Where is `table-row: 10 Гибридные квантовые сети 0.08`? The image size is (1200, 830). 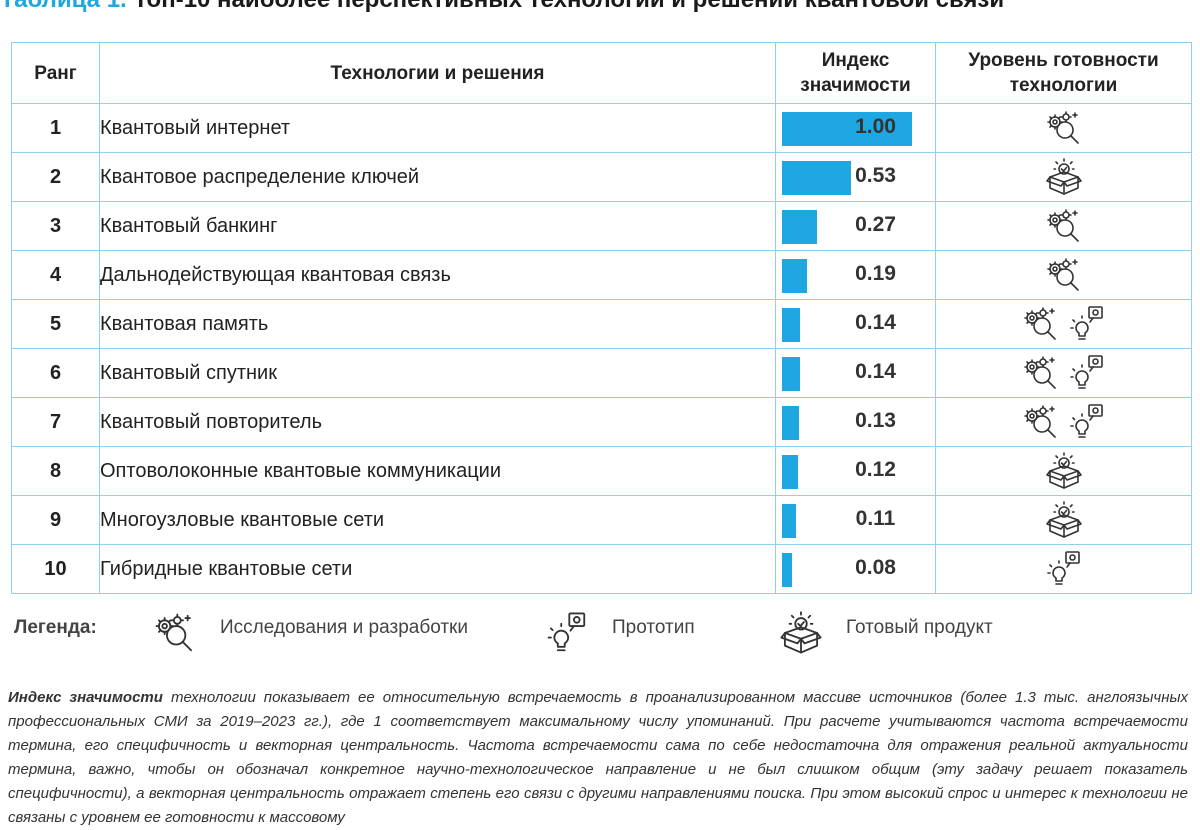
table-row: 10 Гибридные квантовые сети 0.08 is located at coordinates (601, 569).